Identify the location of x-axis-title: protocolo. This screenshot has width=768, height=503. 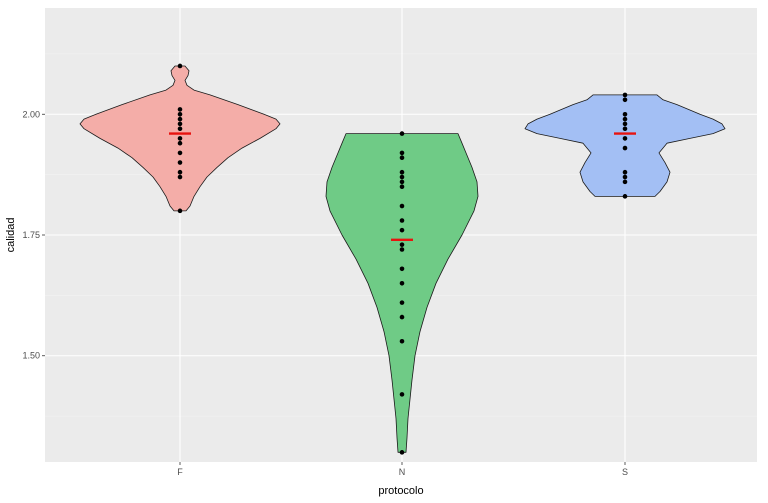
(400, 491).